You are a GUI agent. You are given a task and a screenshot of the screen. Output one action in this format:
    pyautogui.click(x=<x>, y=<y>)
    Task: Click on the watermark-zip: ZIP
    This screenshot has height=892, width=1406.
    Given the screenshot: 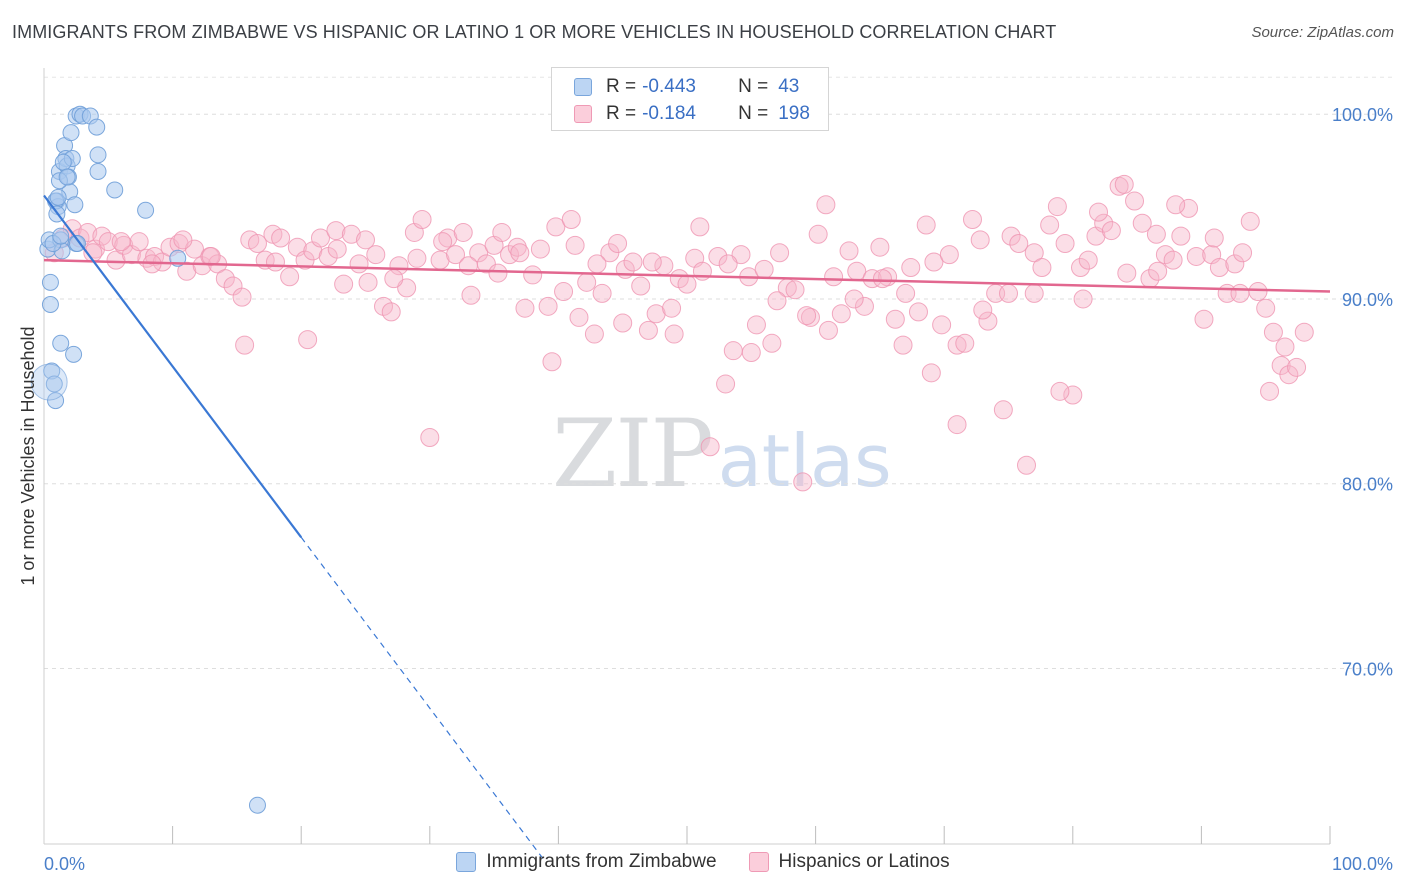 What is the action you would take?
    pyautogui.click(x=633, y=454)
    